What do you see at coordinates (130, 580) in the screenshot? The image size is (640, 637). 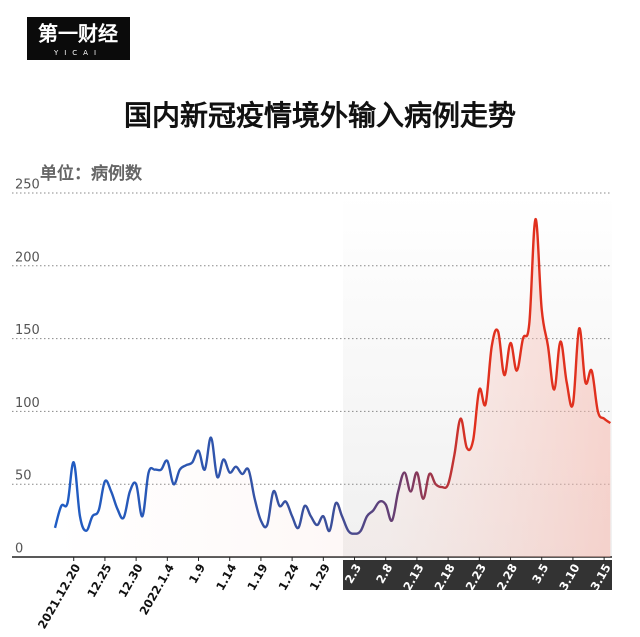 I see `x-tick-label: 12.30` at bounding box center [130, 580].